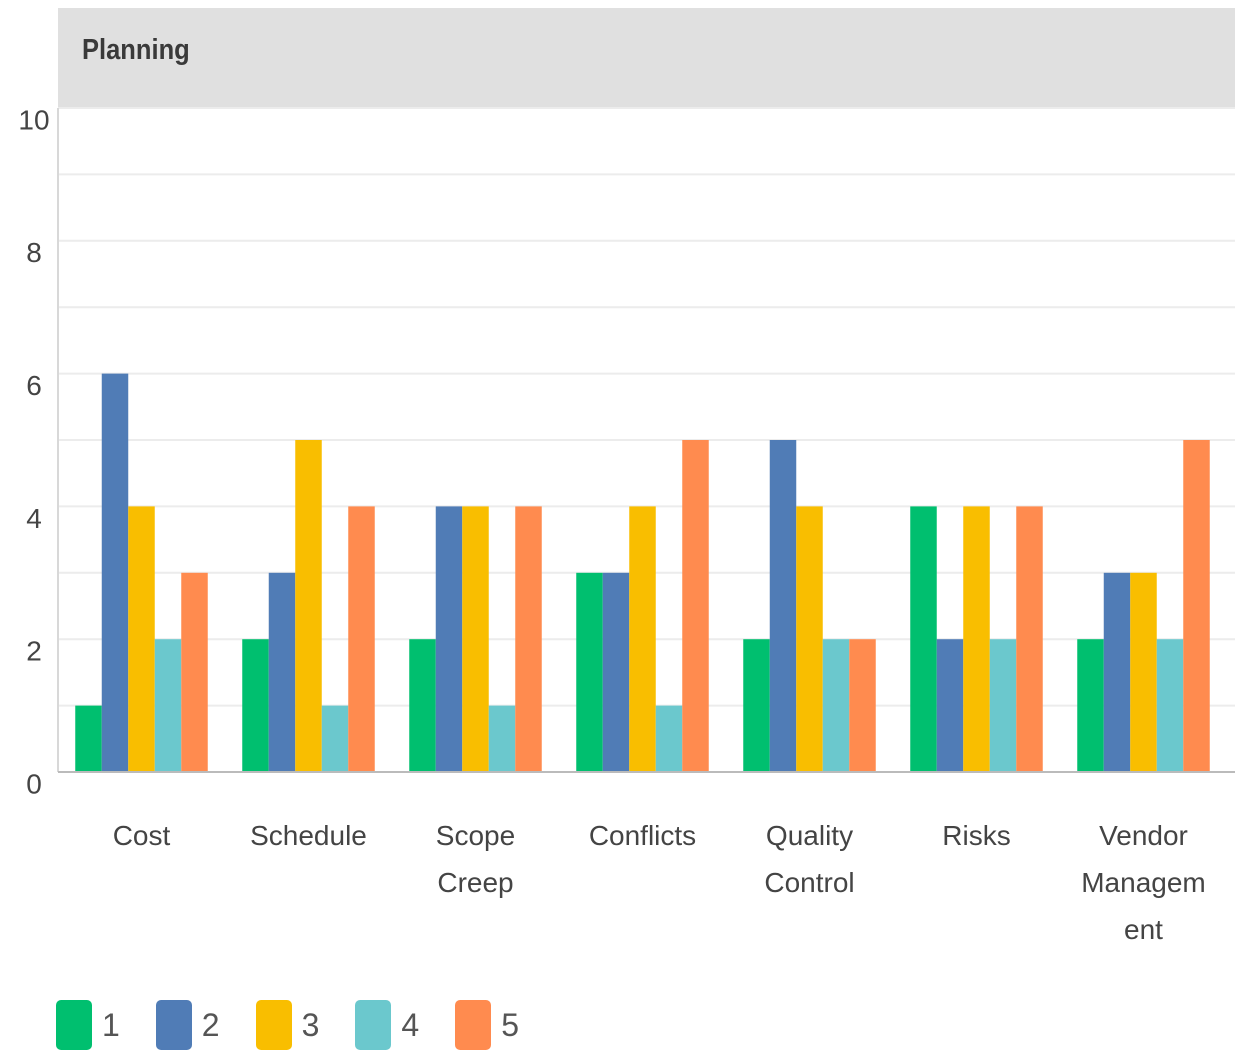  I want to click on panel-header: Planning, so click(646, 58).